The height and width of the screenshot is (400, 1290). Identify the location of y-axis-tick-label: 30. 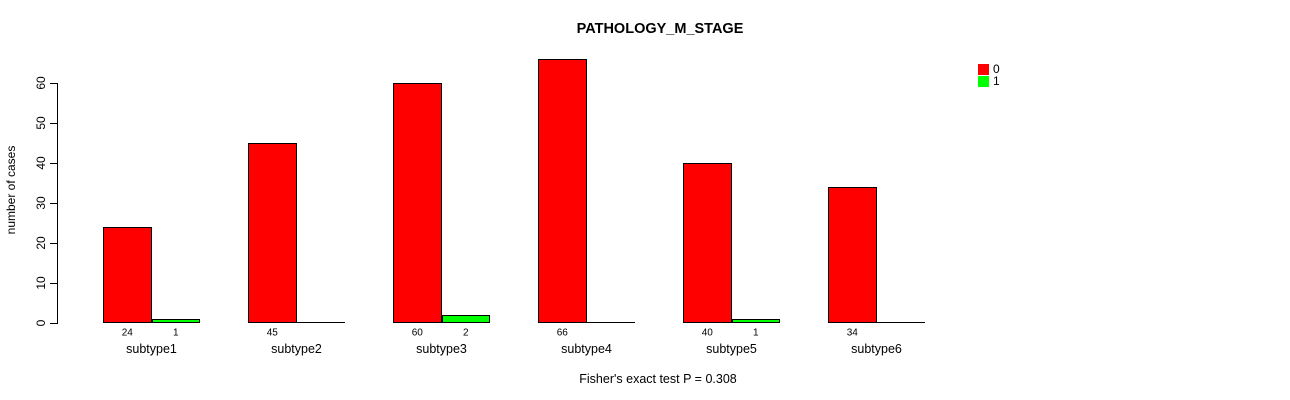
(41, 203).